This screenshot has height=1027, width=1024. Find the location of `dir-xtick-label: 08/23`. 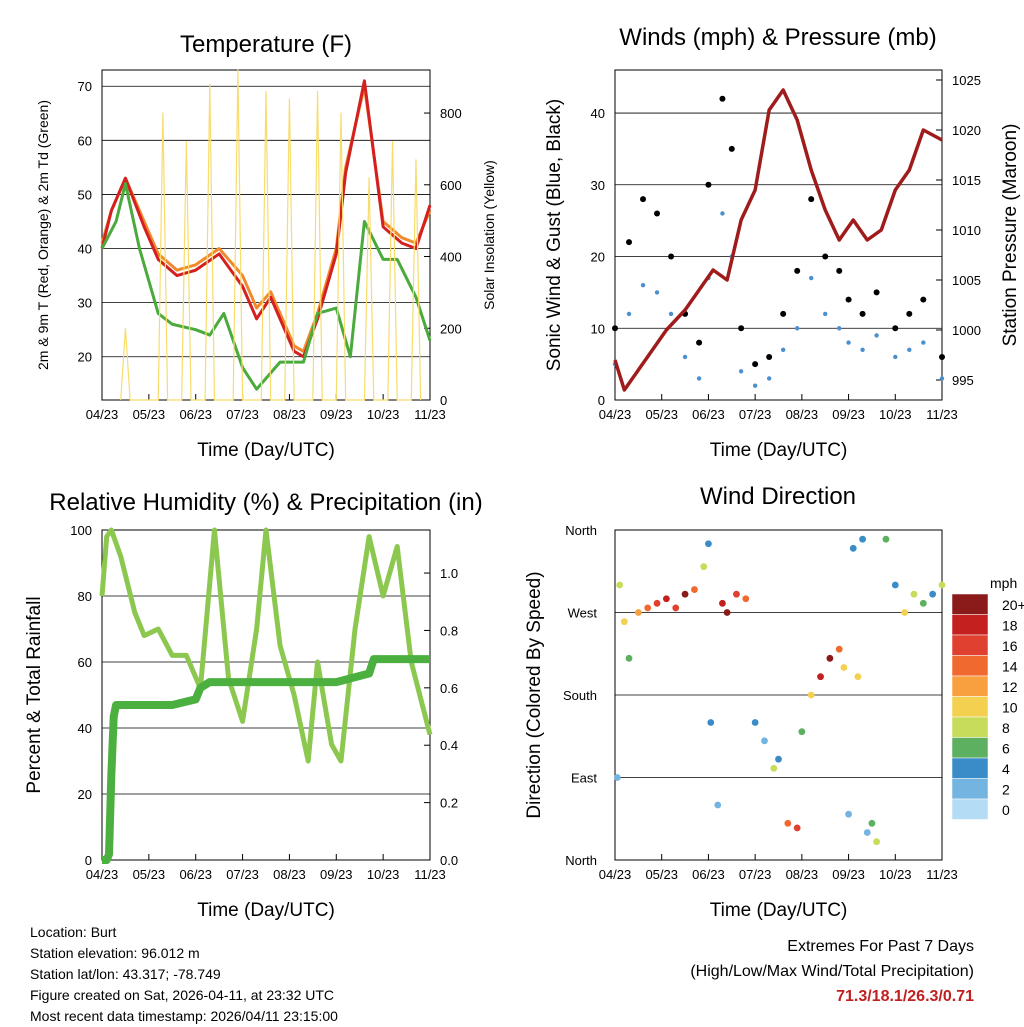

dir-xtick-label: 08/23 is located at coordinates (802, 874).